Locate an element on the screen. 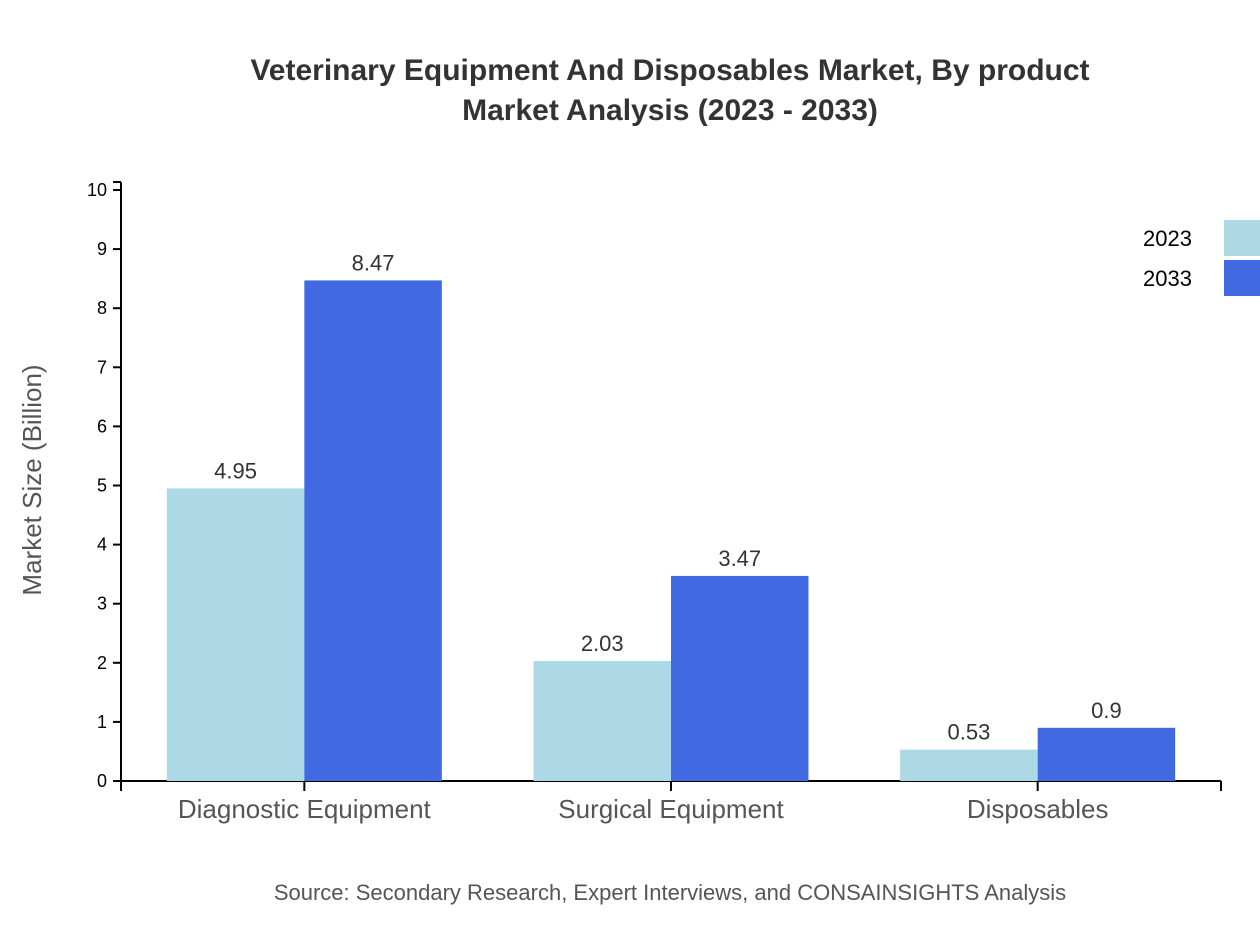 The height and width of the screenshot is (925, 1260). y-tick-label: 1 is located at coordinates (102, 722).